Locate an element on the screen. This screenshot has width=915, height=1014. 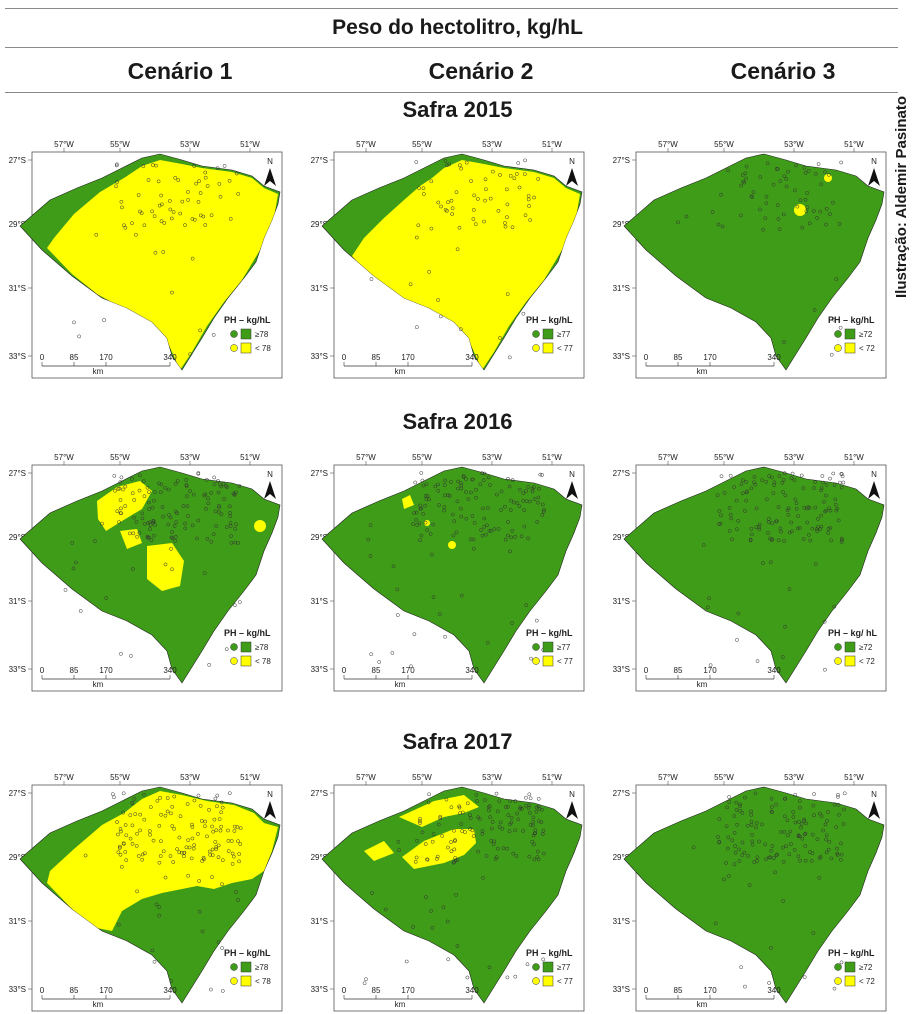
scale-bar: 0 85 170 340 km is located at coordinates (712, 364).